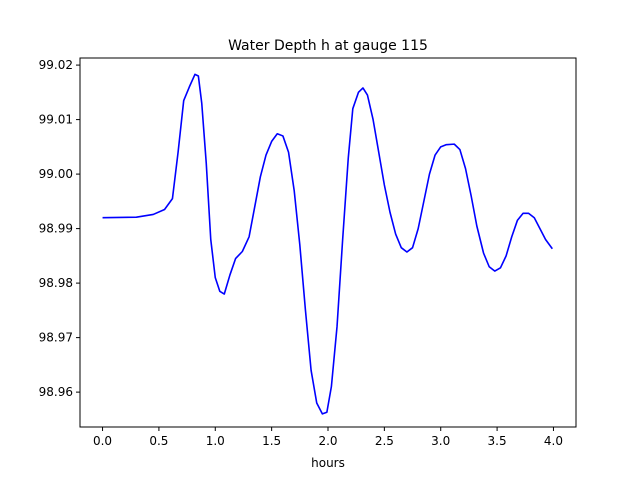  Describe the element at coordinates (215, 441) in the screenshot. I see `x-tick-label: 1.0` at that location.